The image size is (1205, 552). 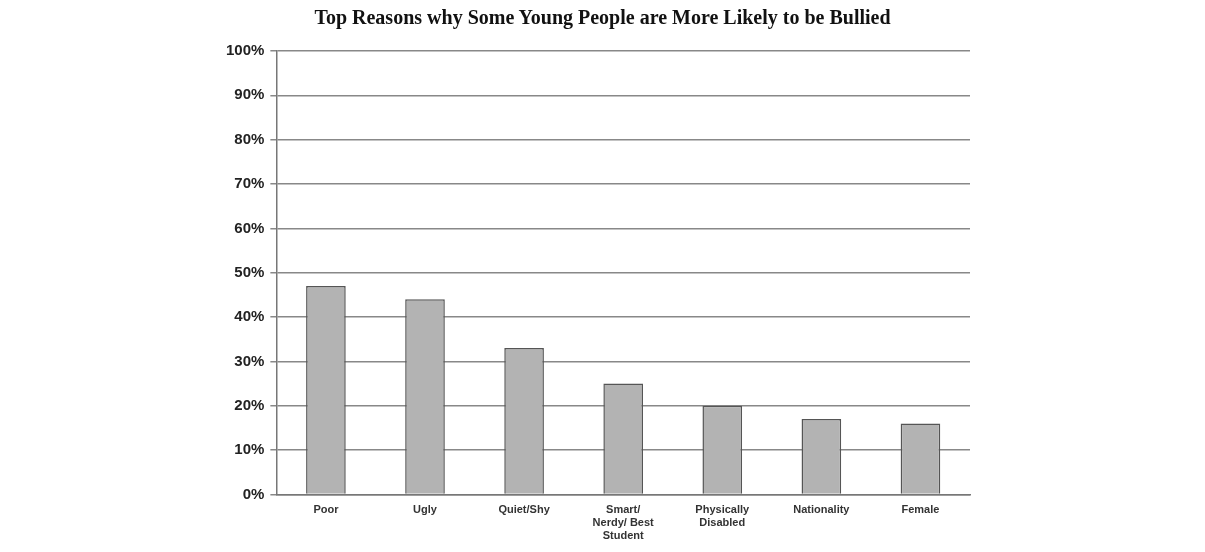 What do you see at coordinates (524, 509) in the screenshot?
I see `x-tick-label: Quiet/Shy` at bounding box center [524, 509].